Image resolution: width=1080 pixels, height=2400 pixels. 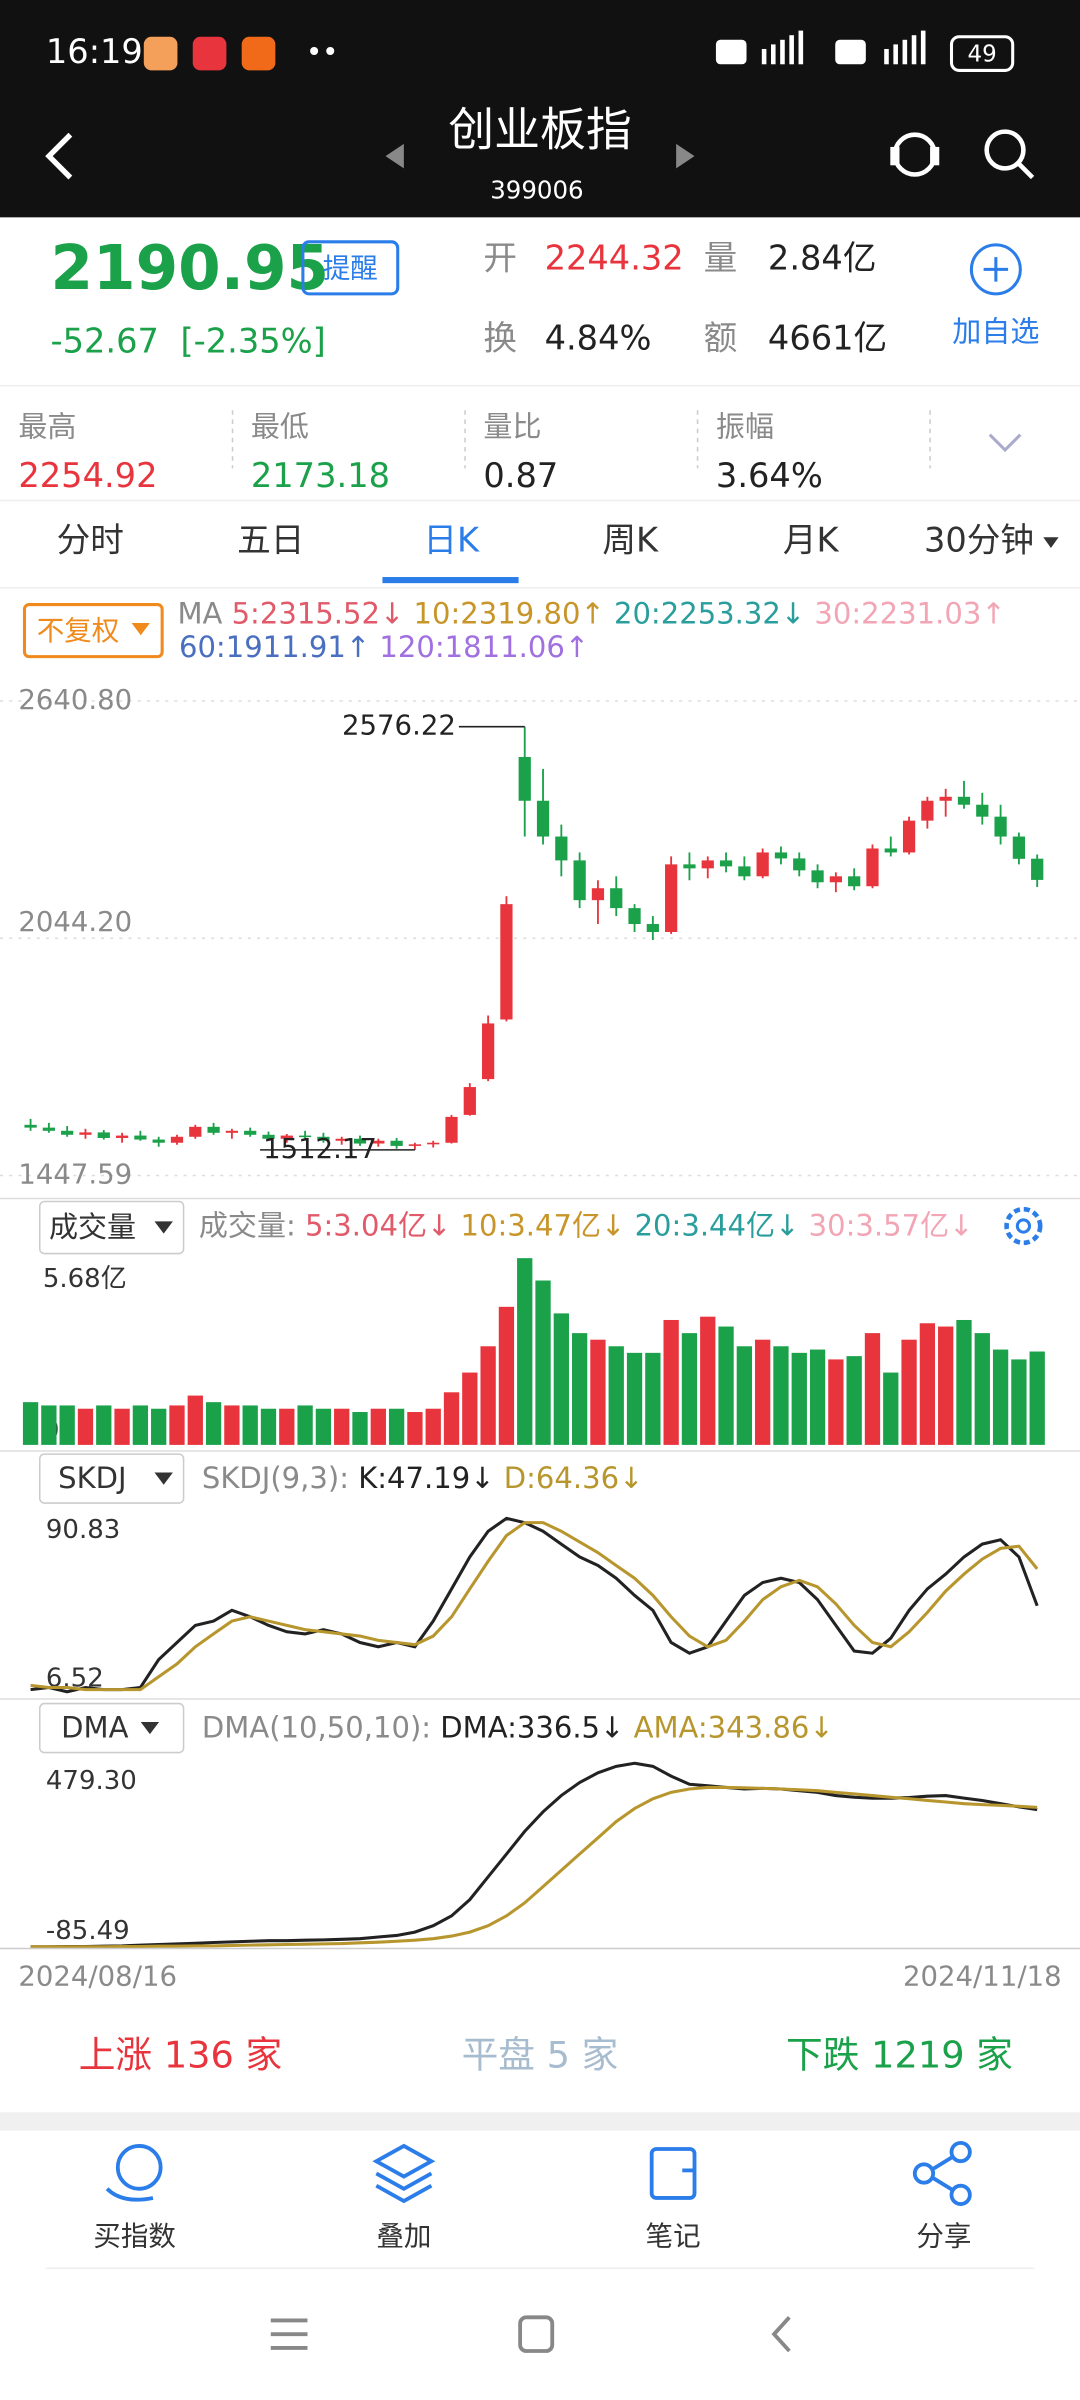 What do you see at coordinates (685, 156) in the screenshot?
I see `next-index` at bounding box center [685, 156].